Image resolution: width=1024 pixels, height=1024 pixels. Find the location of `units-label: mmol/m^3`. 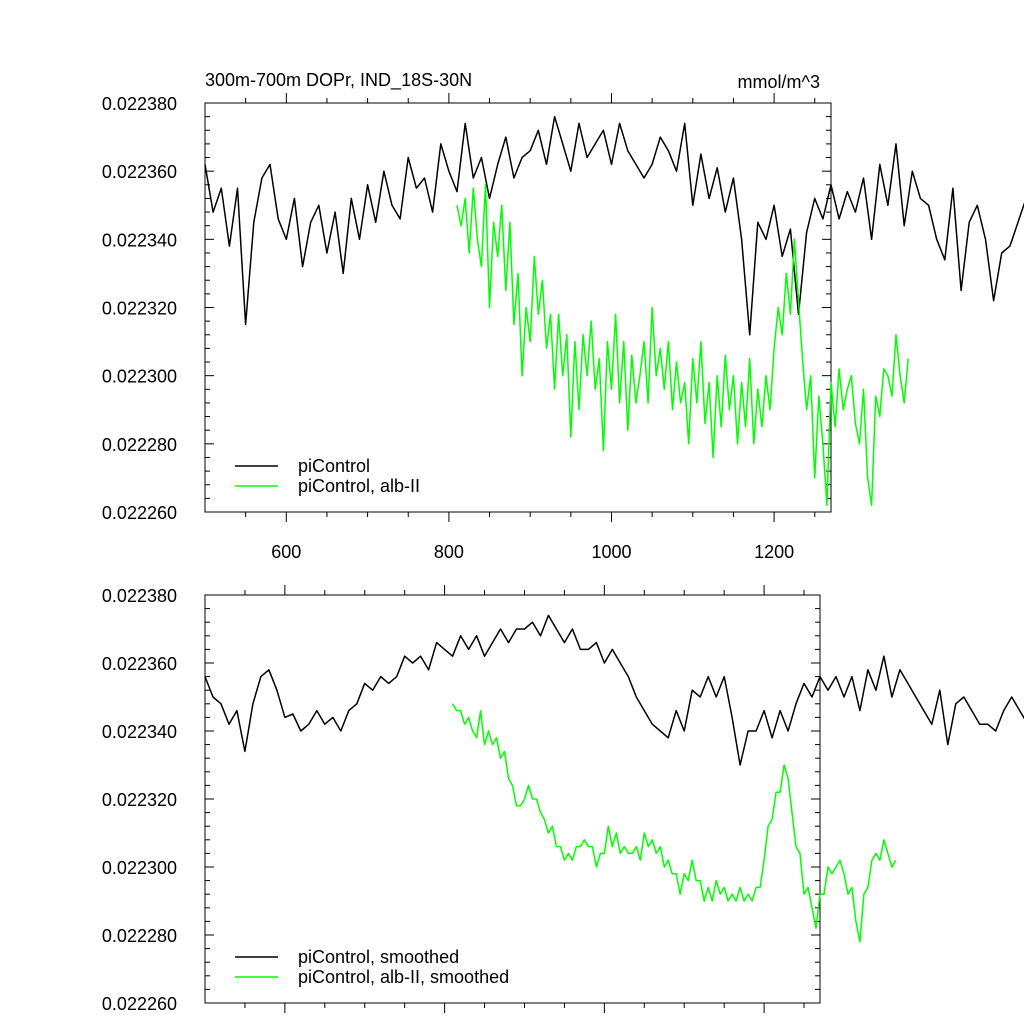

units-label: mmol/m^3 is located at coordinates (779, 82).